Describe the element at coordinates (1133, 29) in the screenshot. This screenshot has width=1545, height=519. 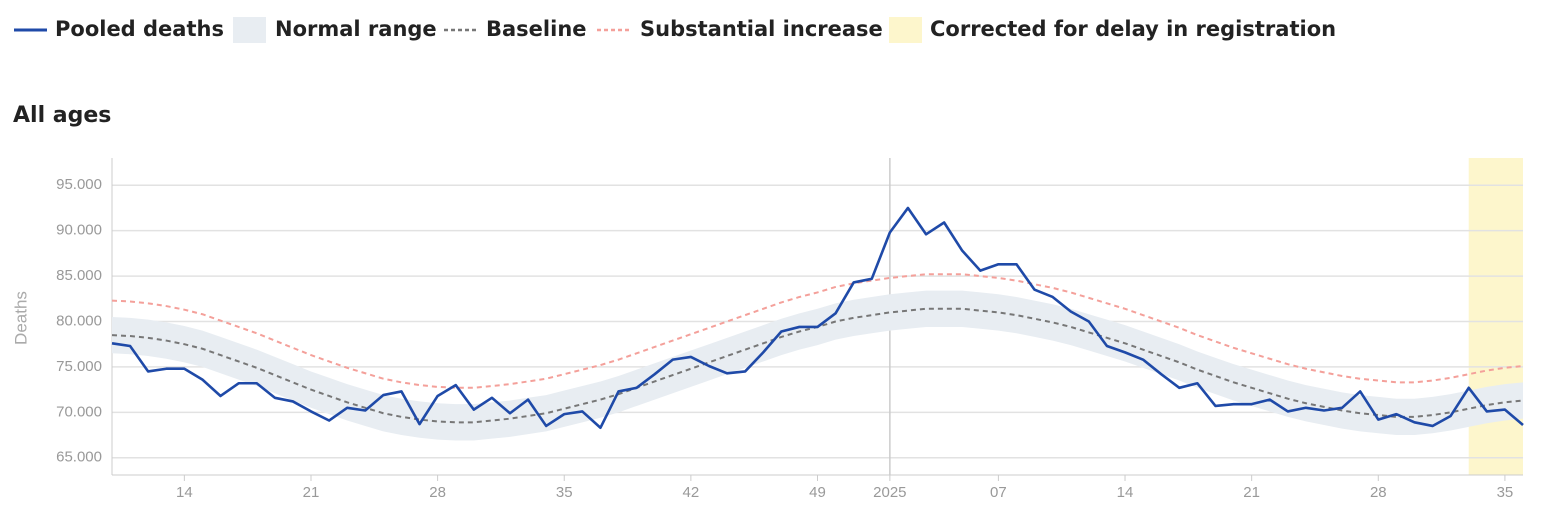
I see `legend-label: Corrected for delay in registration` at that location.